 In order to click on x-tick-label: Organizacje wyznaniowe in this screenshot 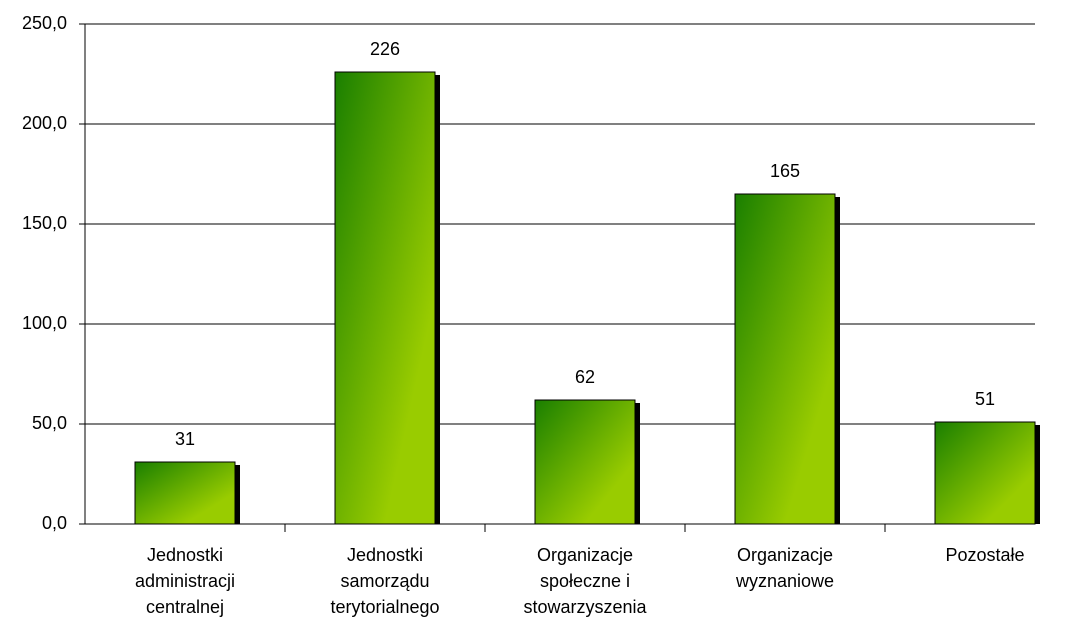, I will do `click(784, 568)`.